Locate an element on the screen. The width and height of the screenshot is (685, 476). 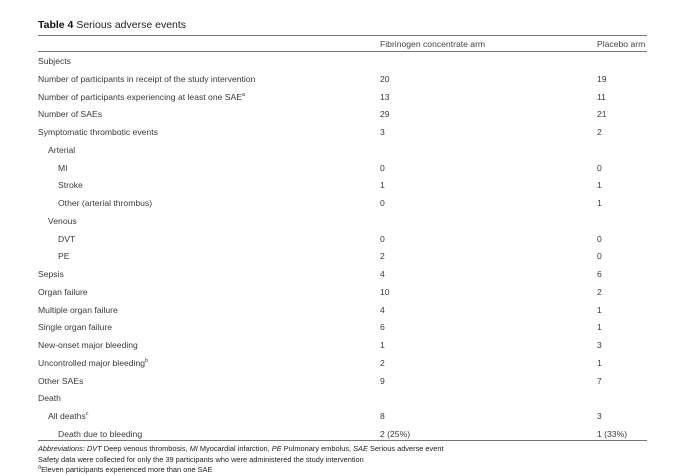
row-label-wrapper: Uncontrolled major bleedingb is located at coordinates (93, 363).